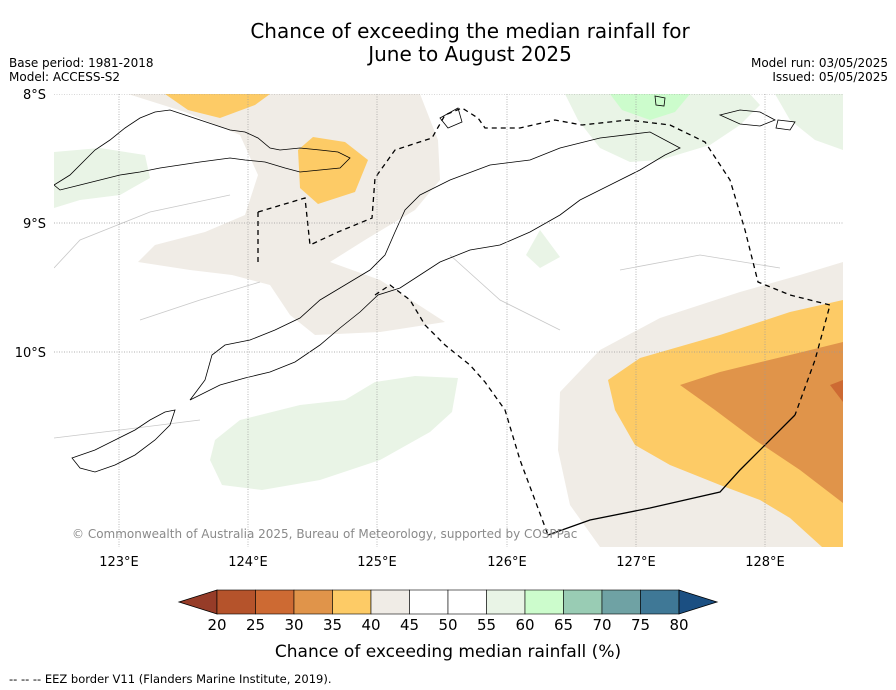  What do you see at coordinates (671, 475) in the screenshot?
I see `eez-border-solid` at bounding box center [671, 475].